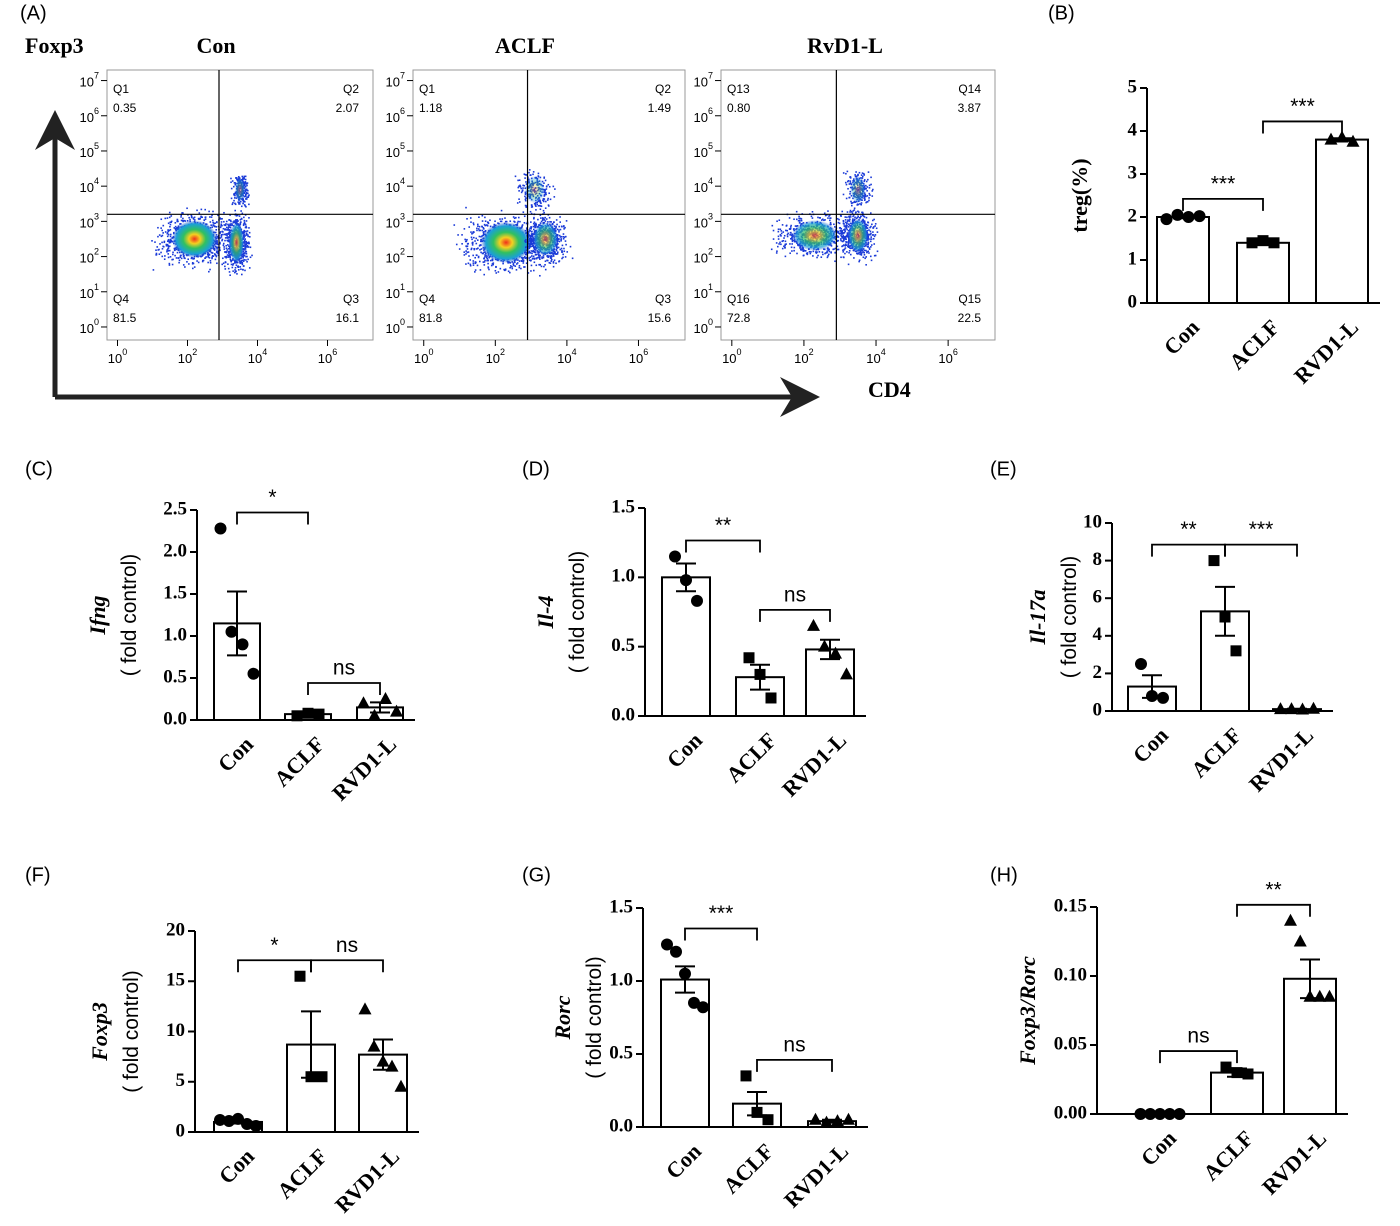 The image size is (1400, 1226). Describe the element at coordinates (970, 108) in the screenshot. I see `quadrant-value: 3.87` at that location.